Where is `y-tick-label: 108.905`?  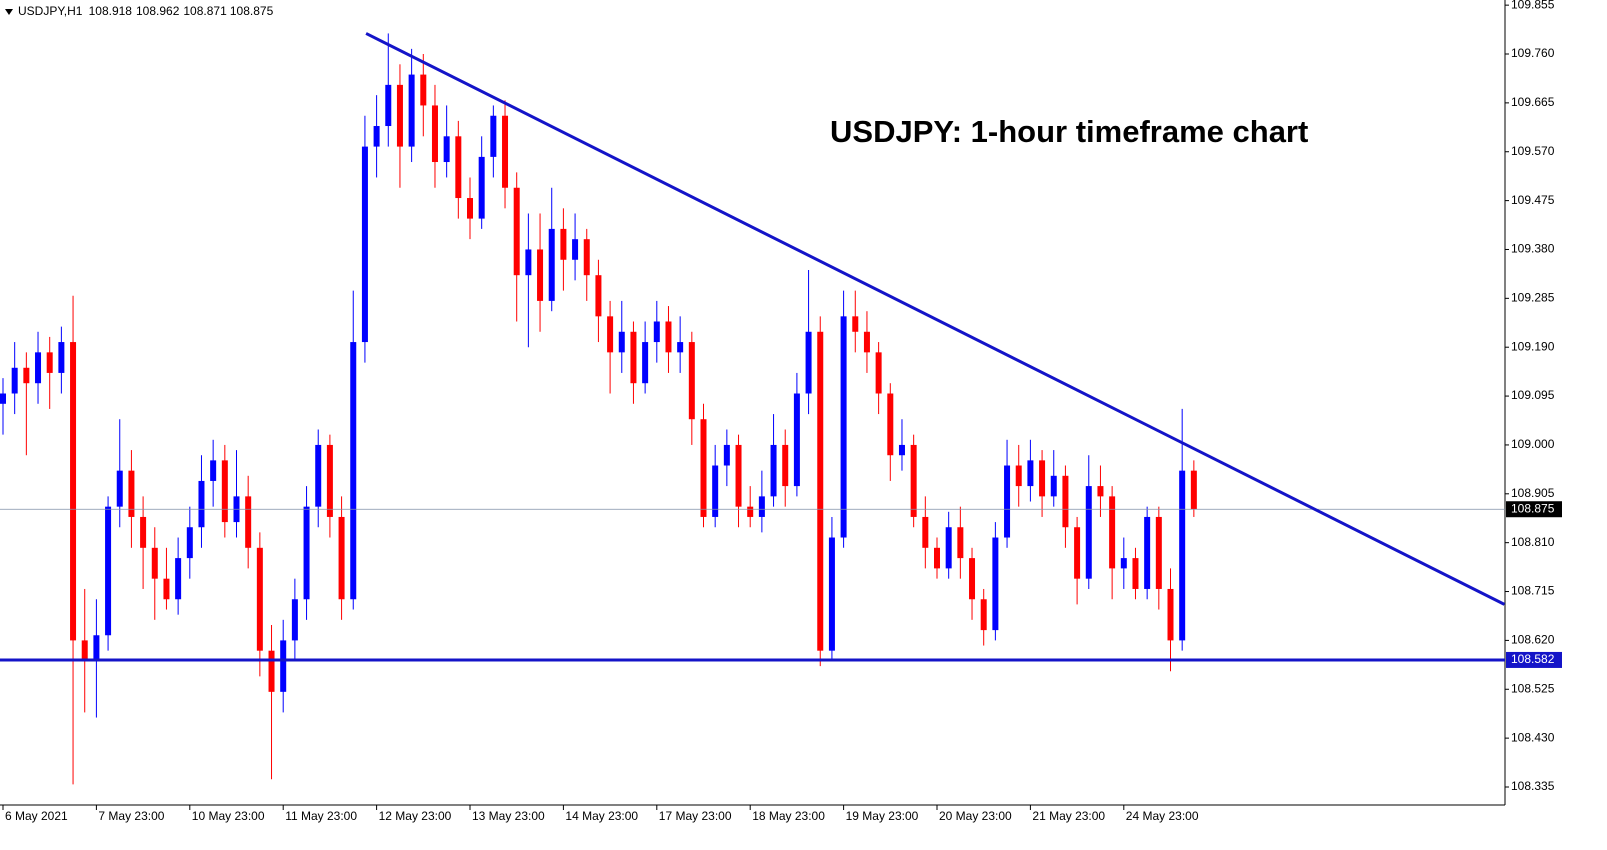
y-tick-label: 108.905 is located at coordinates (1533, 493).